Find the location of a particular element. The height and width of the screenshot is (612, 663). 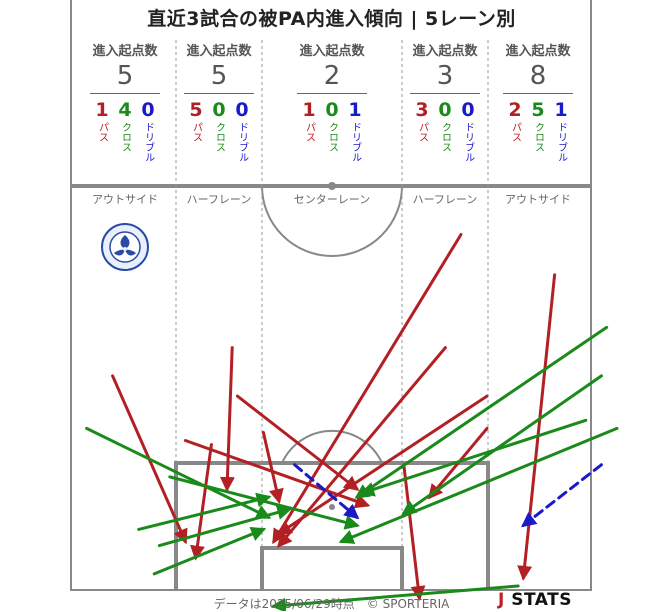

lane-total: 3 is located at coordinates (445, 76).